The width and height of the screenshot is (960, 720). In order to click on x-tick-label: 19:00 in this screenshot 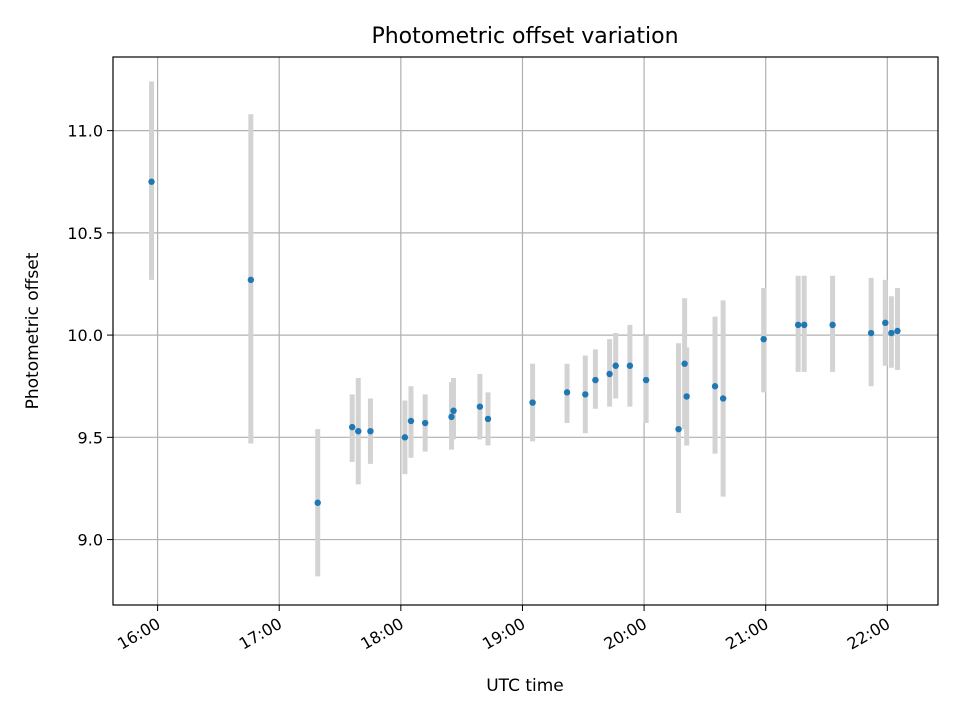, I will do `click(503, 634)`.